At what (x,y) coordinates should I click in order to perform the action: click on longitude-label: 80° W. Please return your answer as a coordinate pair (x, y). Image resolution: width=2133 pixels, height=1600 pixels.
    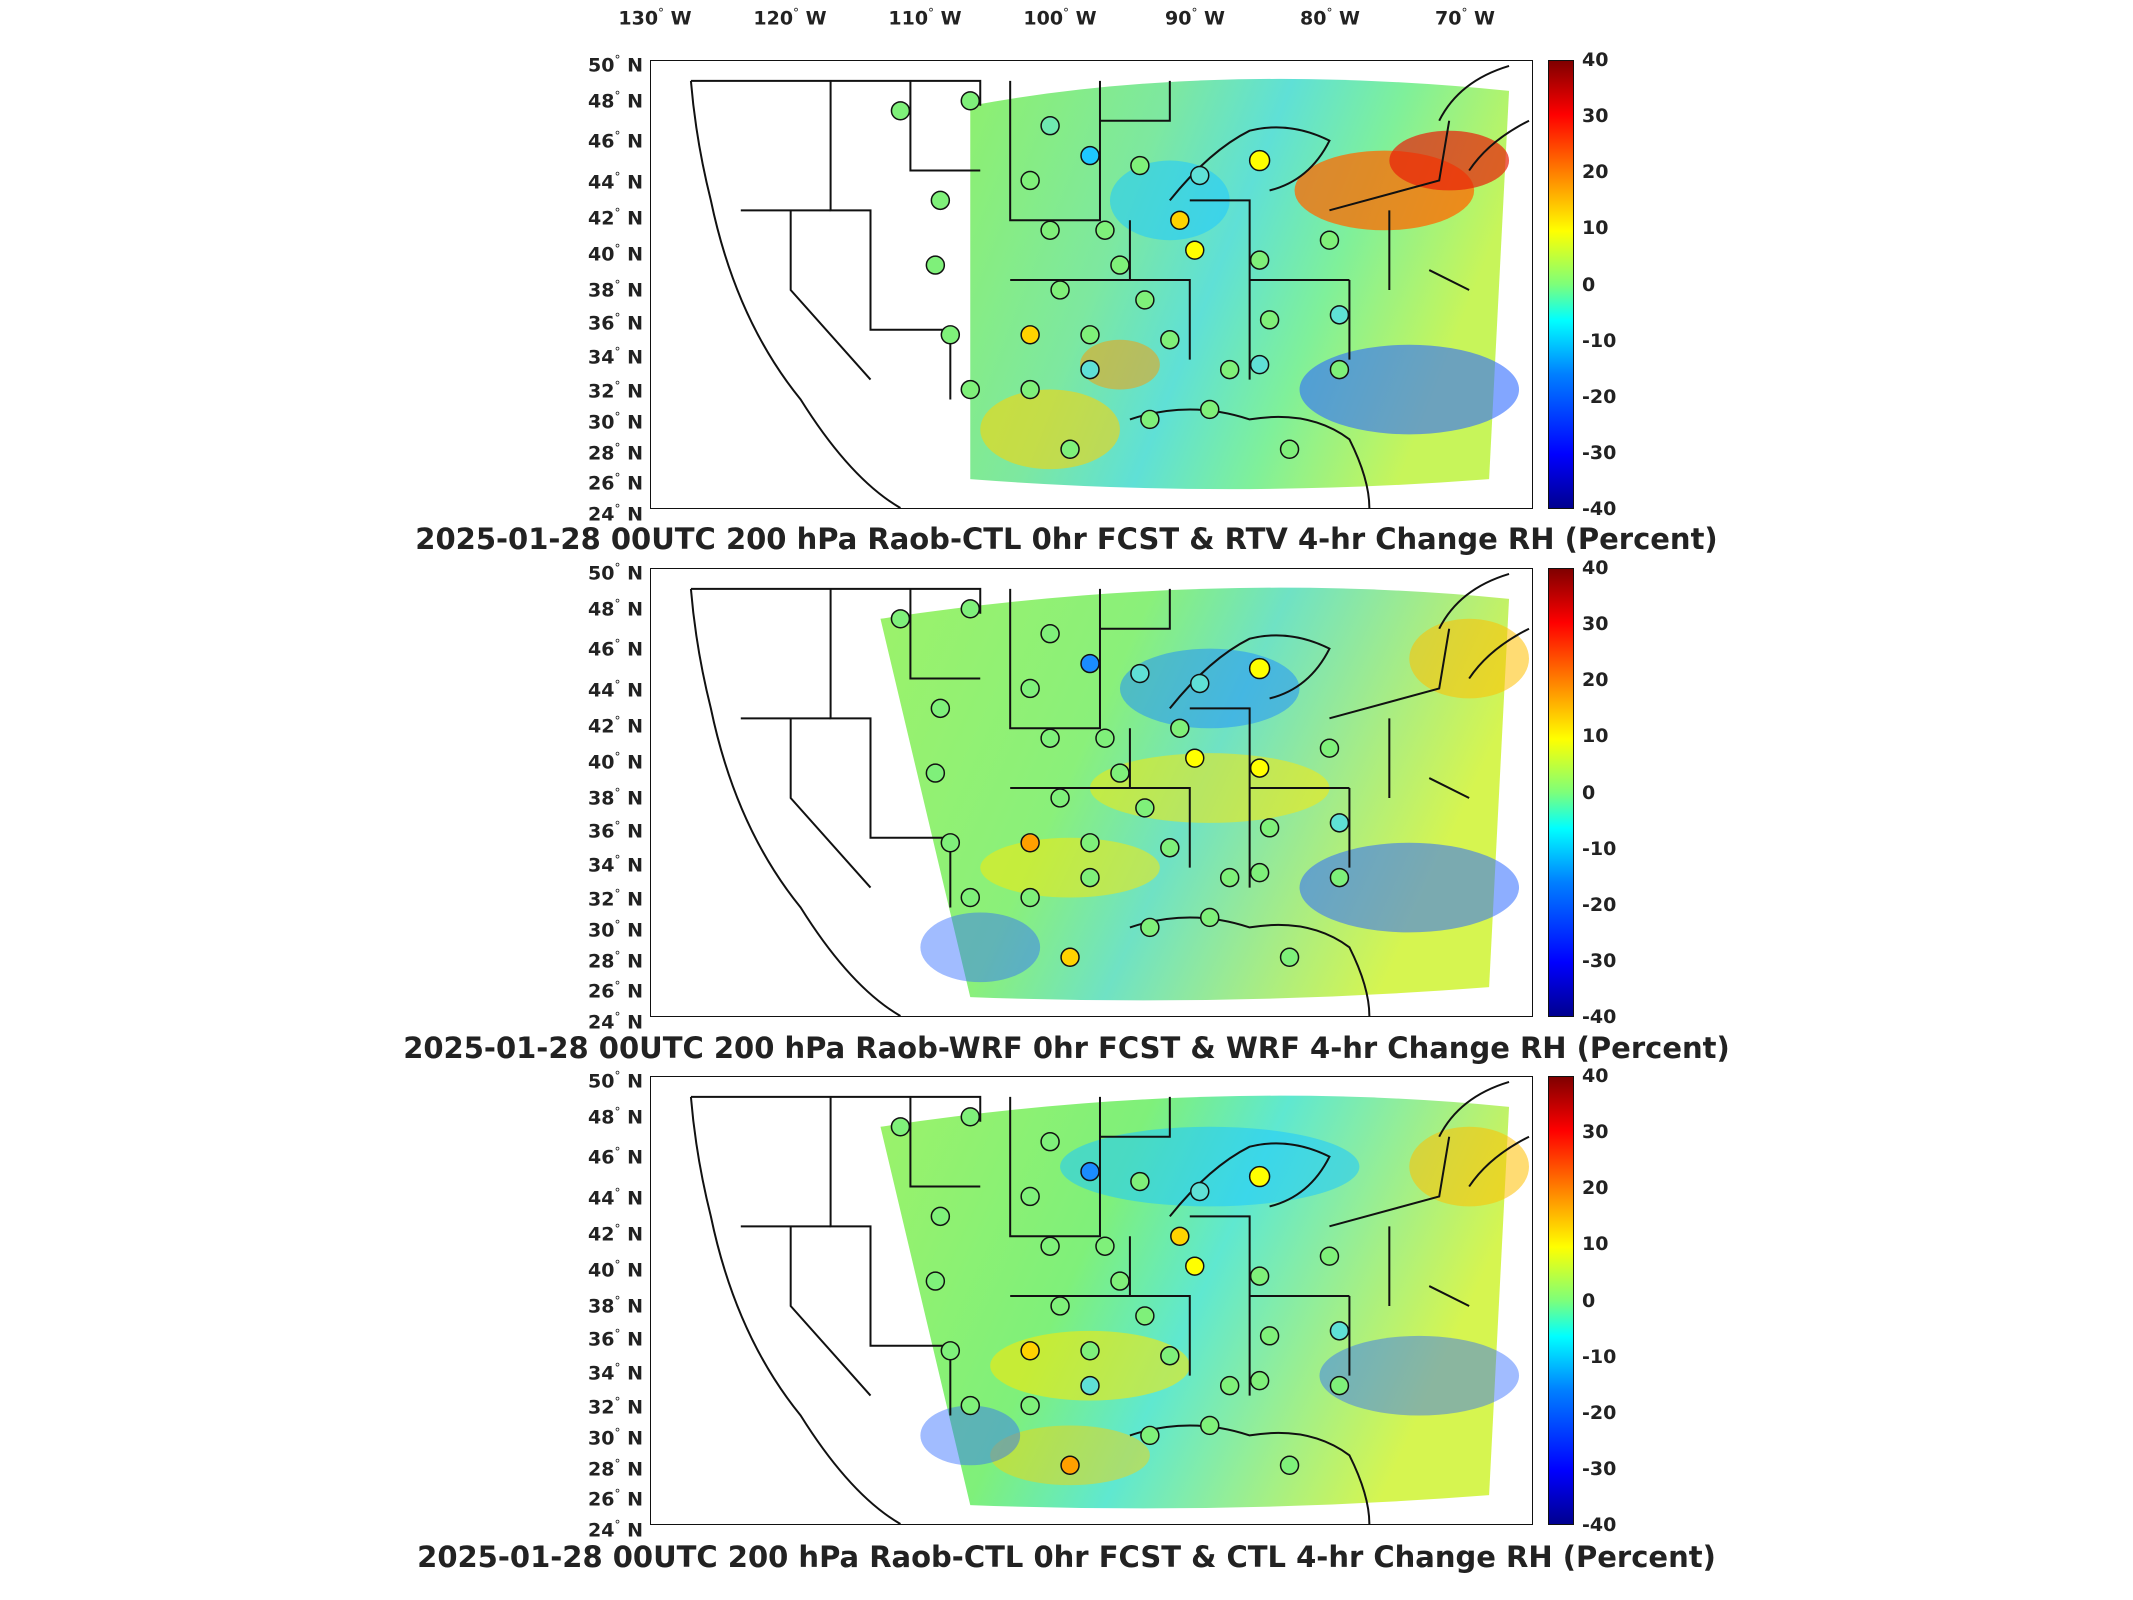
    Looking at the image, I should click on (1330, 18).